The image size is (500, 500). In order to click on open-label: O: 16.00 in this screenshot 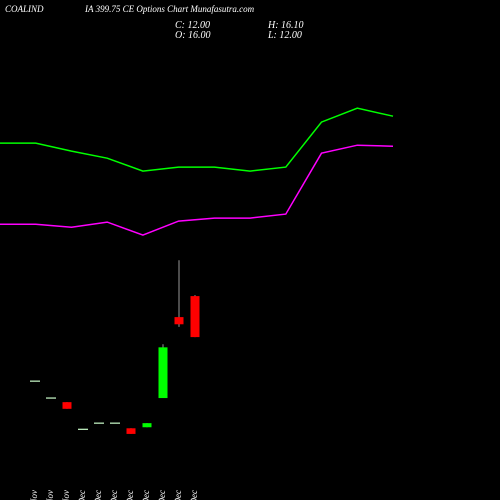, I will do `click(193, 35)`.